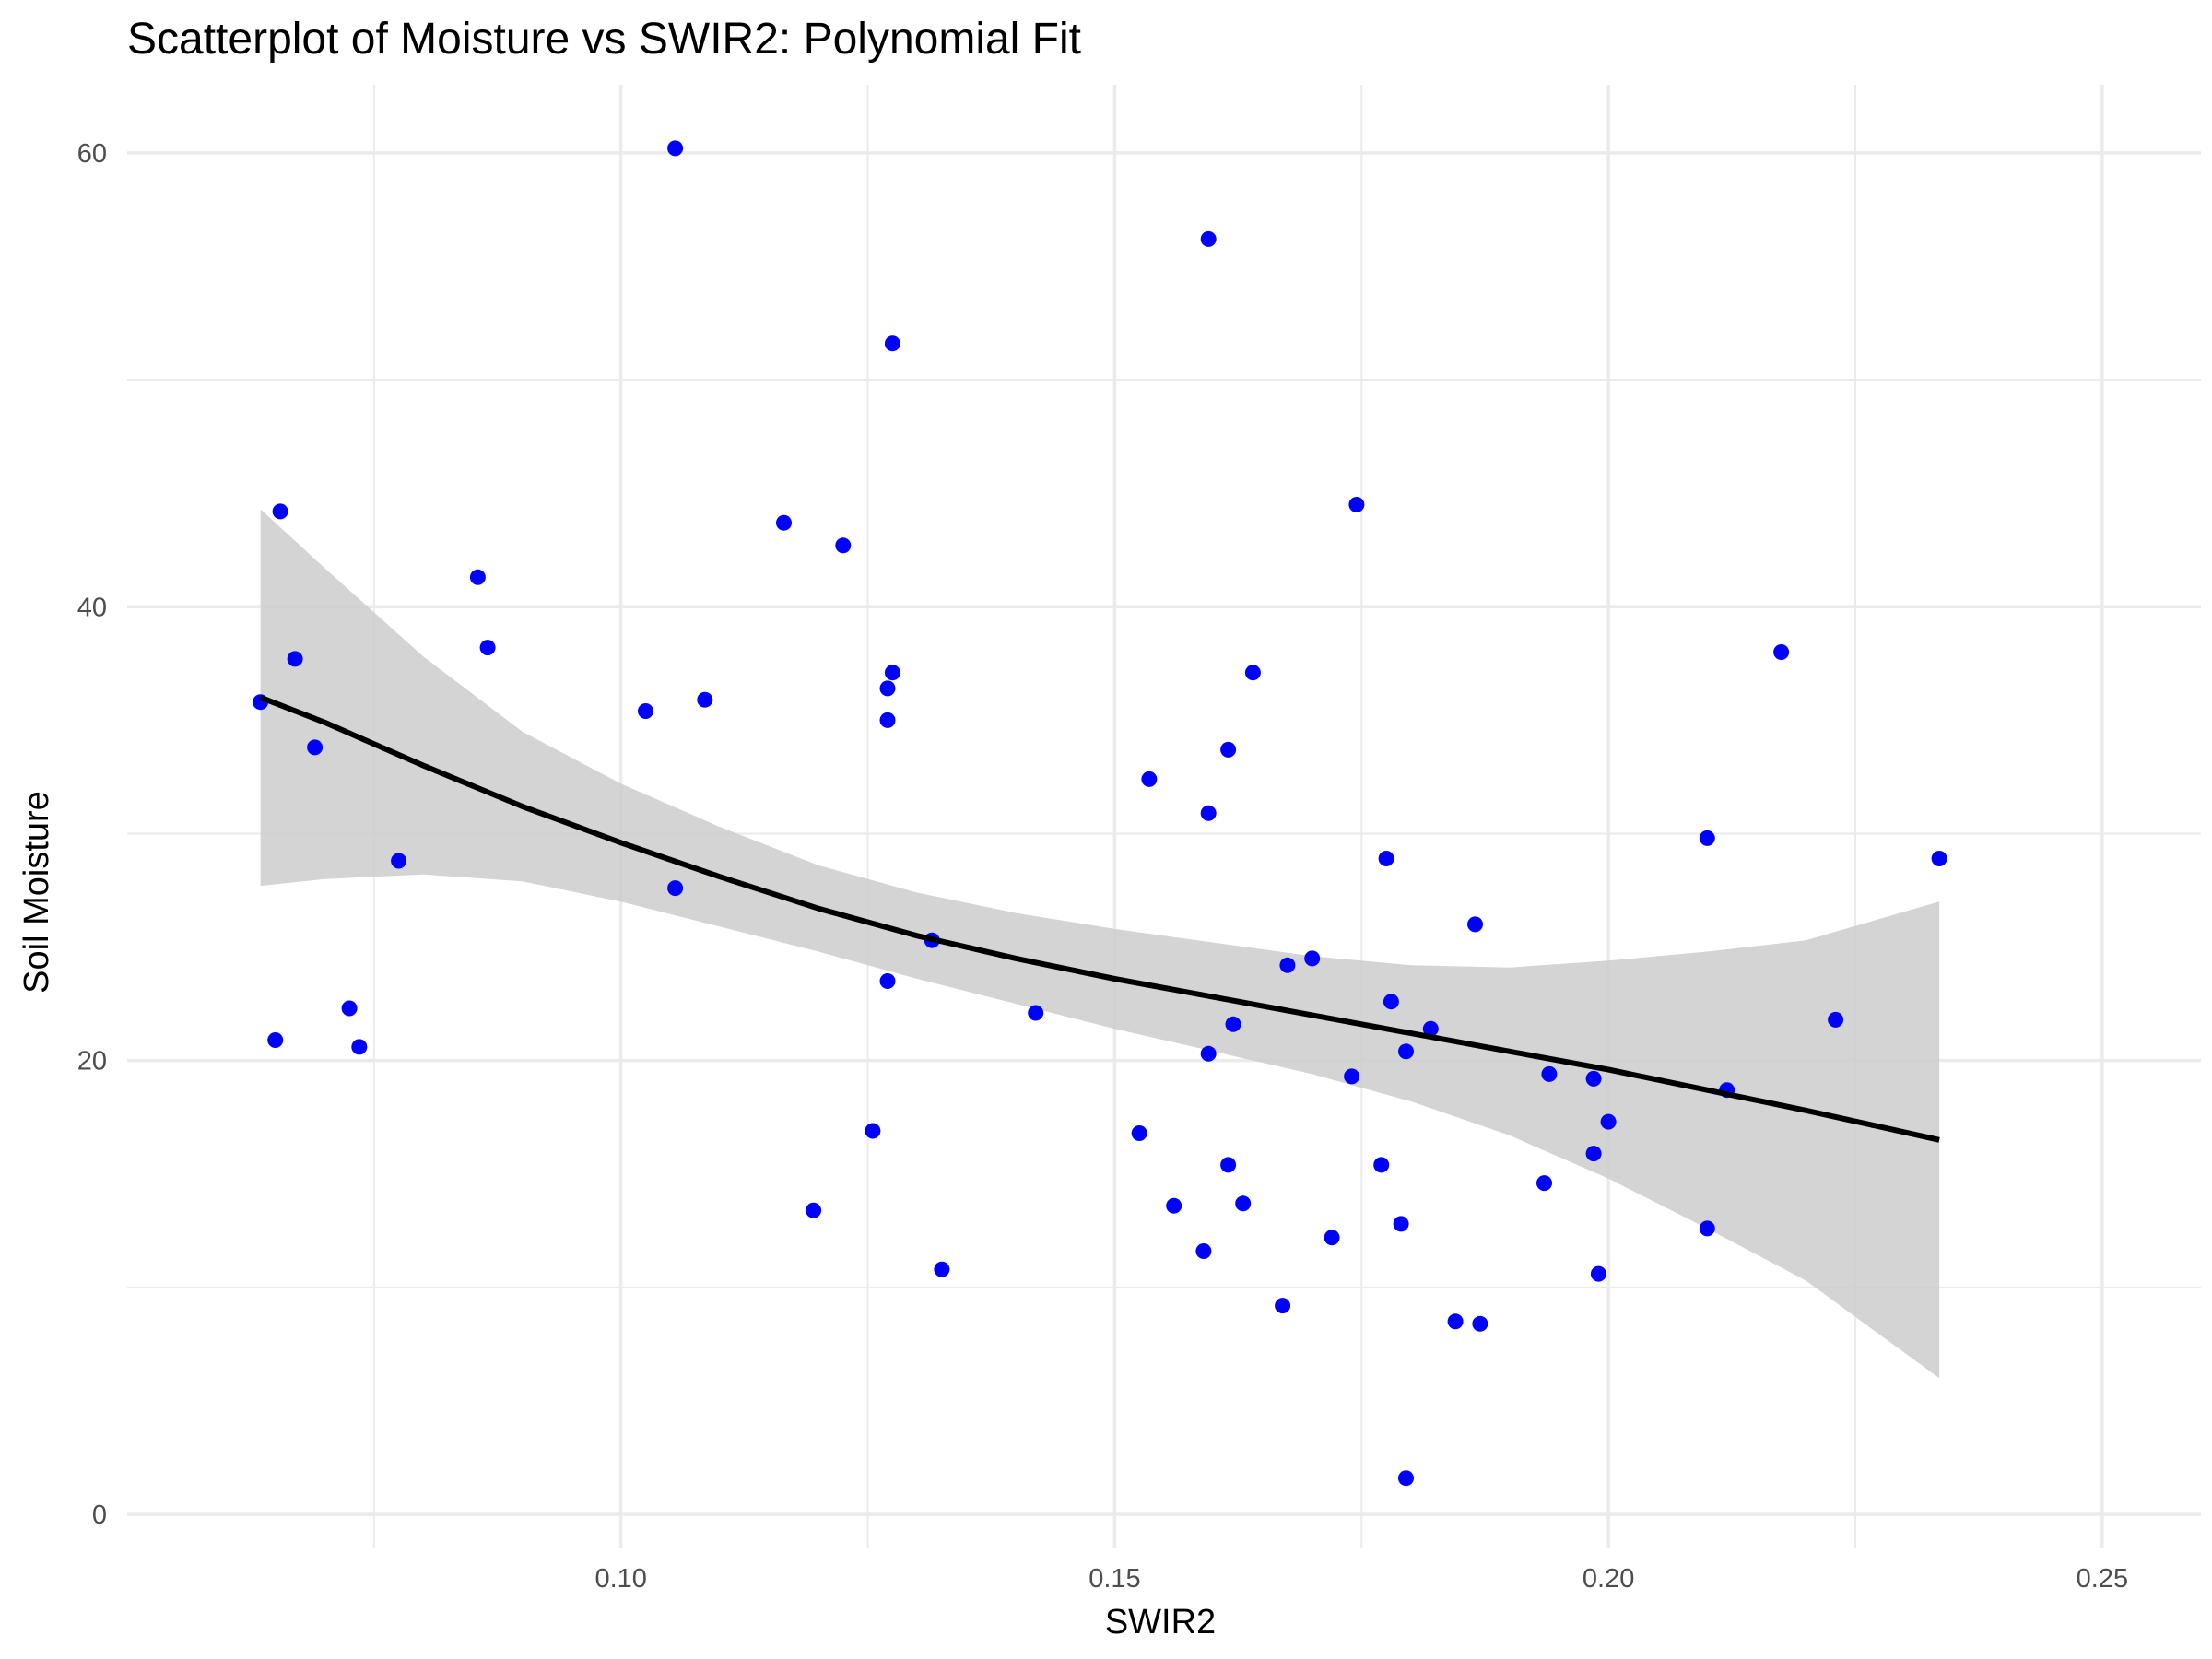 This screenshot has width=2212, height=1659. Describe the element at coordinates (37, 892) in the screenshot. I see `y-axis-title: Soil Moisture` at that location.